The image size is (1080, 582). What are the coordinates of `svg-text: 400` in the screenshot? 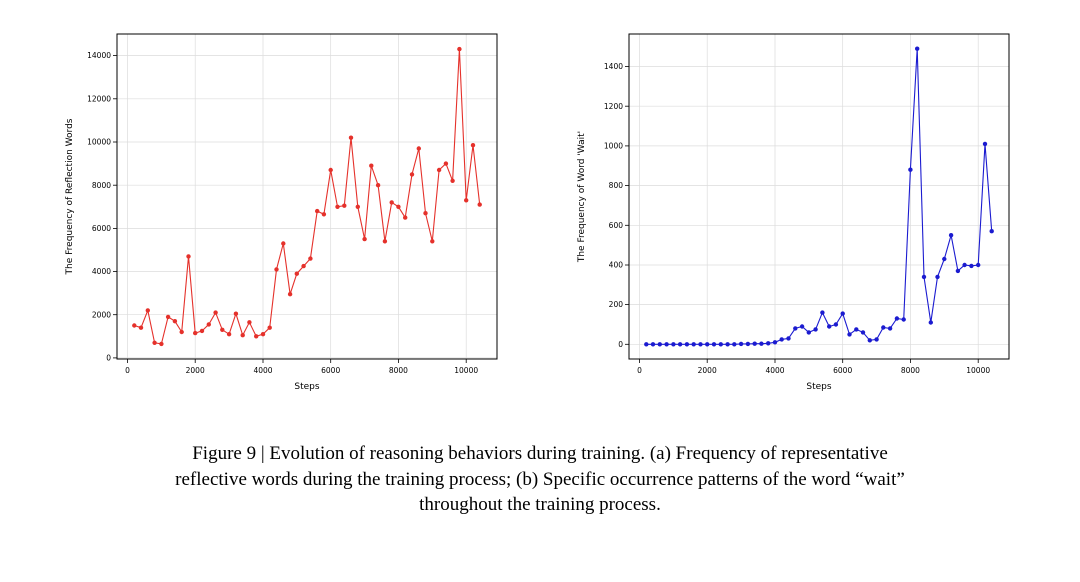 It's located at (616, 265).